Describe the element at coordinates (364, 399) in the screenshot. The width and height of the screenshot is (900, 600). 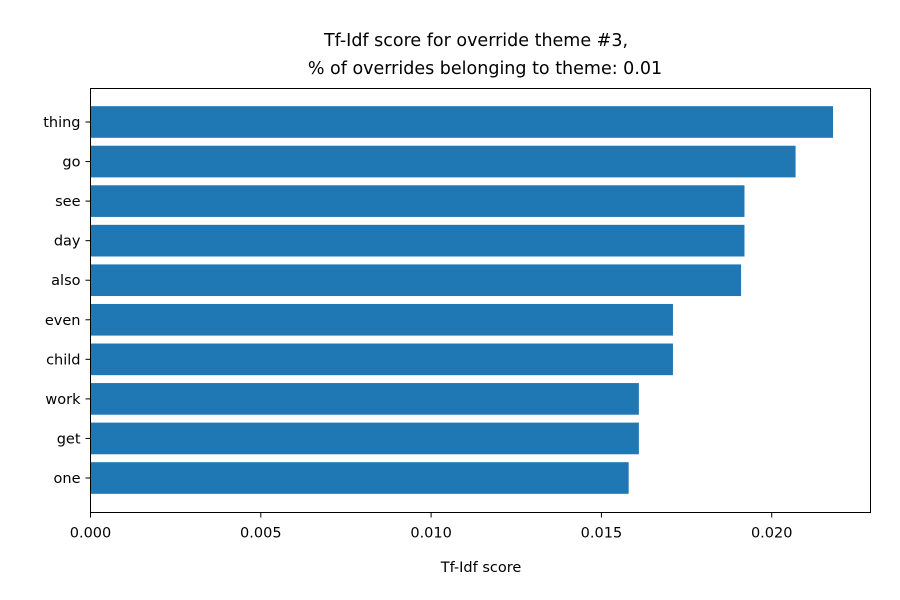
I see `bar-work` at that location.